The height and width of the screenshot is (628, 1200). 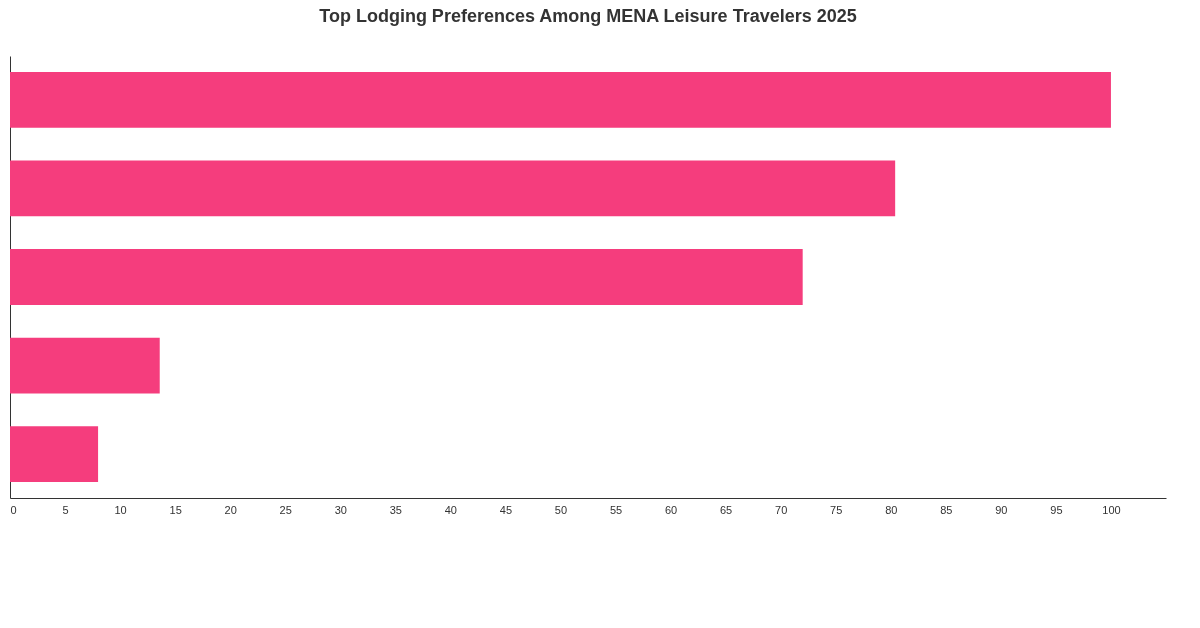 I want to click on x-tick-label: 100, so click(x=1111, y=509).